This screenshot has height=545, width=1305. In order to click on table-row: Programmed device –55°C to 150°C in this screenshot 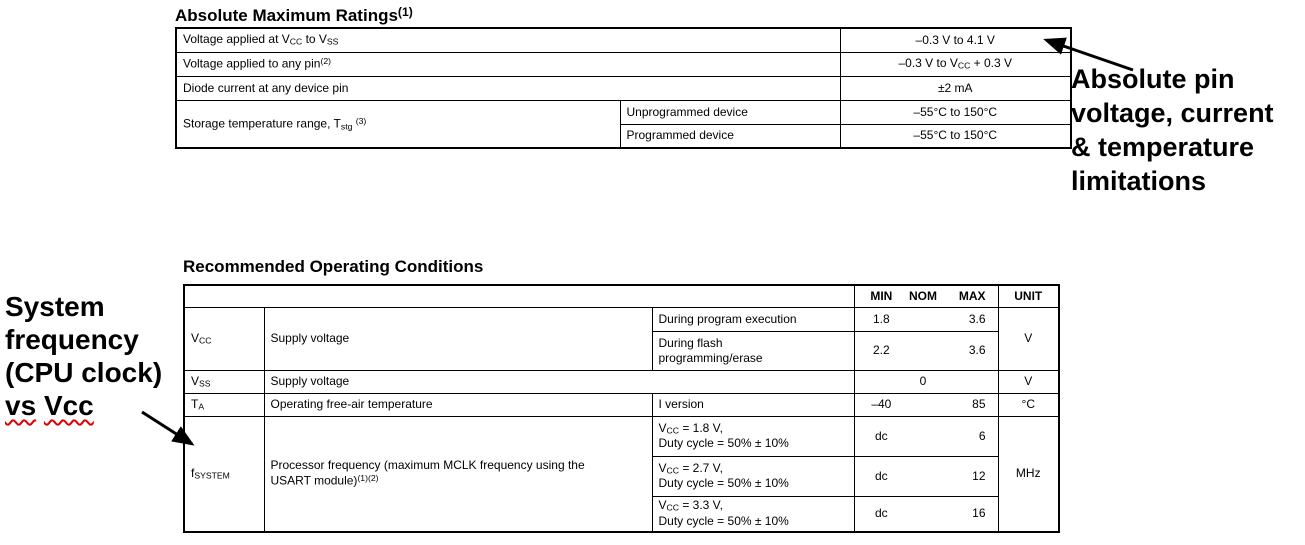, I will do `click(624, 136)`.